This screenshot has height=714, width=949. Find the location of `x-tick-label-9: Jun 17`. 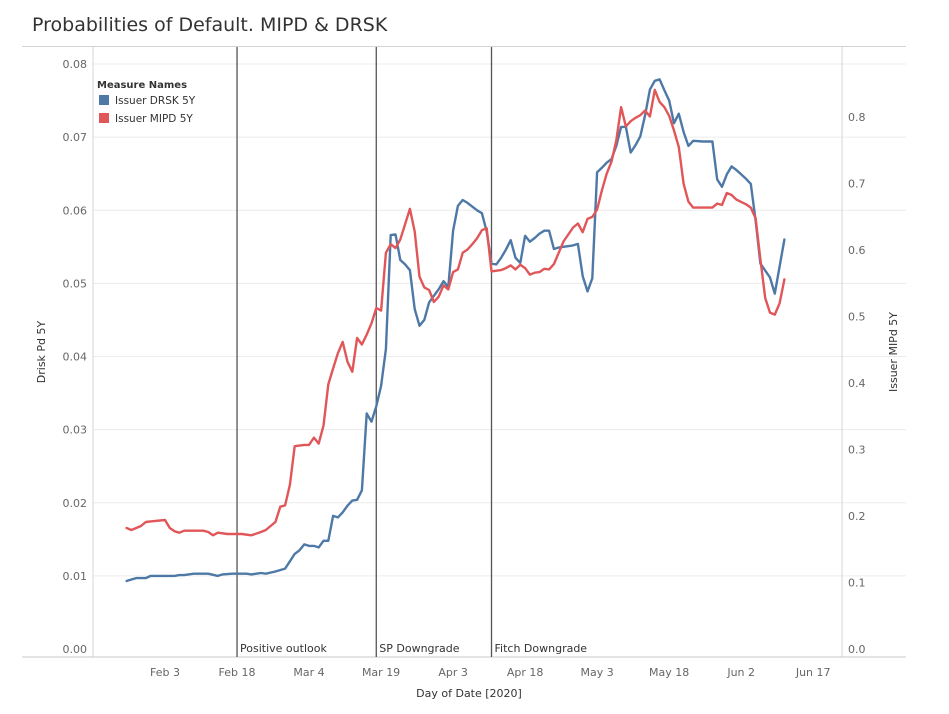

x-tick-label-9: Jun 17 is located at coordinates (813, 672).